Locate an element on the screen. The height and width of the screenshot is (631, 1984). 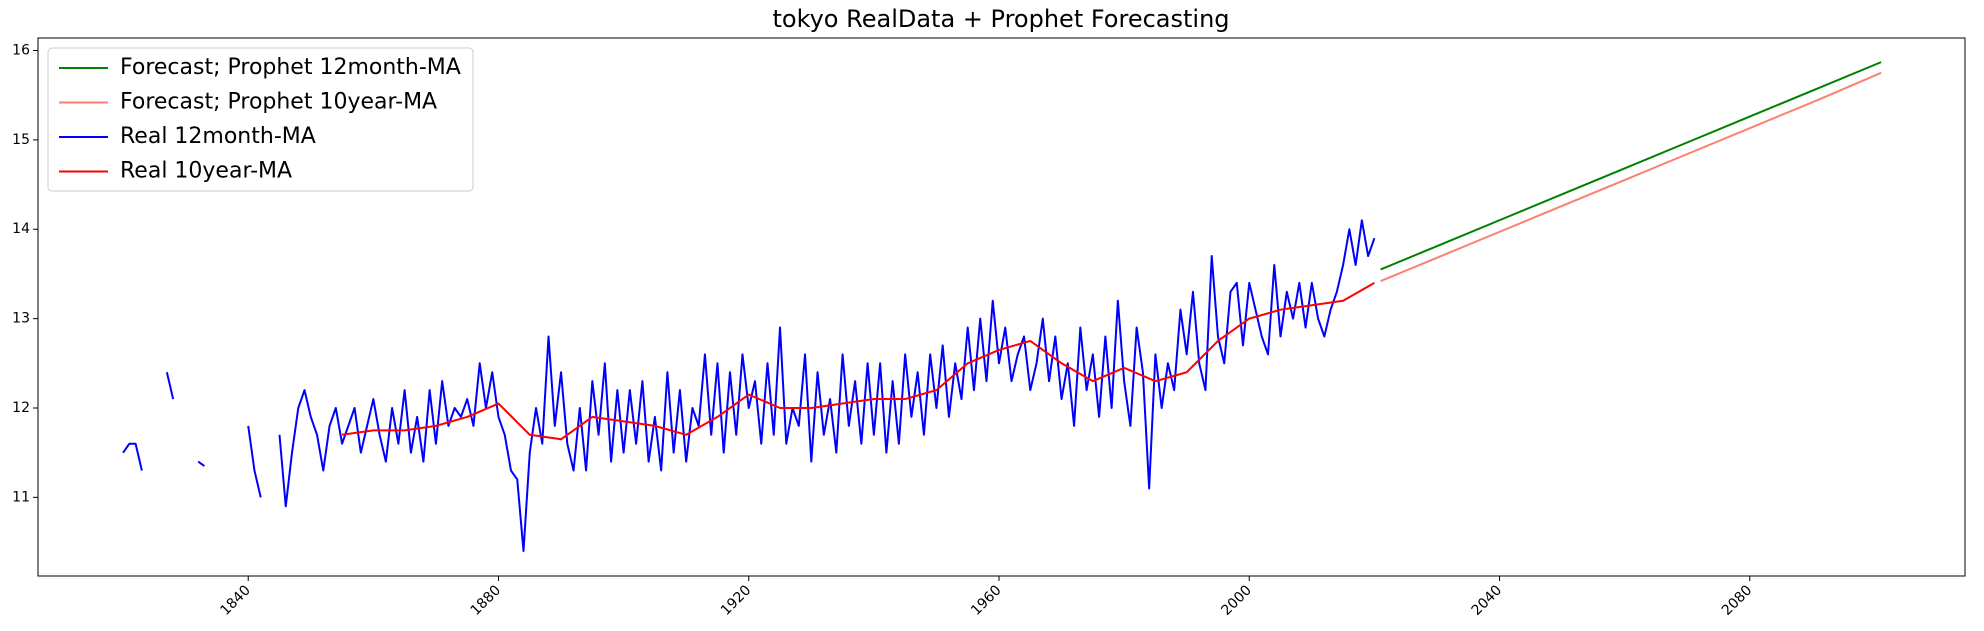
y-tick-label: 14 is located at coordinates (21, 229).